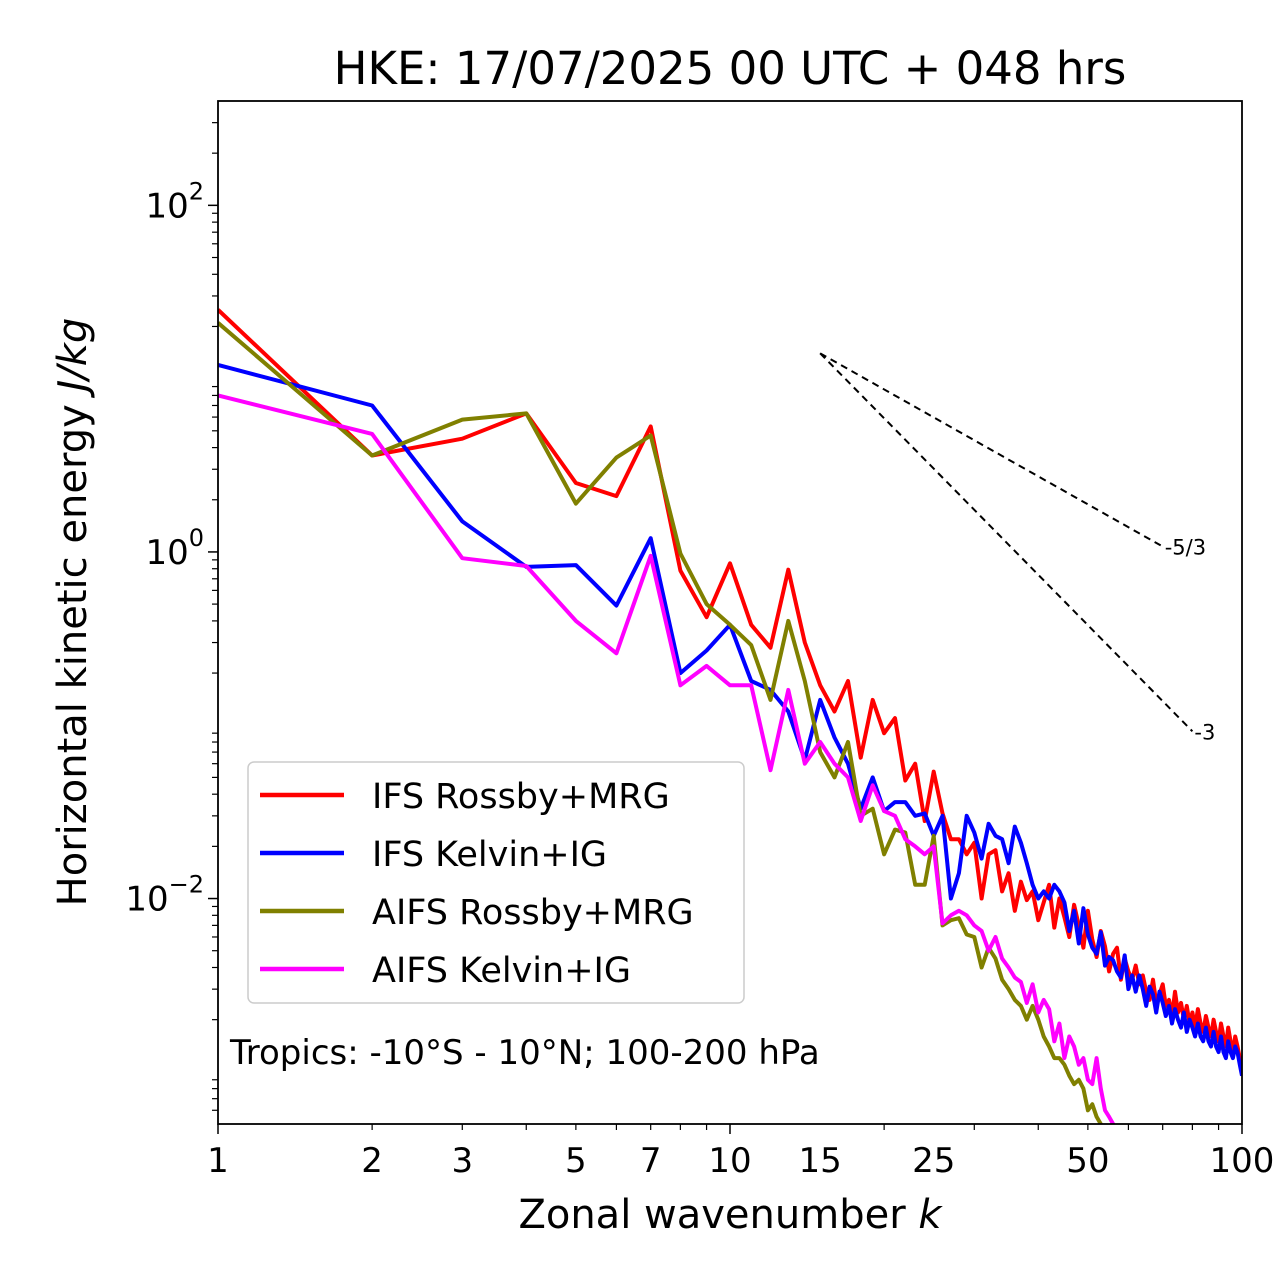 Image resolution: width=1280 pixels, height=1288 pixels. What do you see at coordinates (820, 1161) in the screenshot?
I see `x-tick-label: 15` at bounding box center [820, 1161].